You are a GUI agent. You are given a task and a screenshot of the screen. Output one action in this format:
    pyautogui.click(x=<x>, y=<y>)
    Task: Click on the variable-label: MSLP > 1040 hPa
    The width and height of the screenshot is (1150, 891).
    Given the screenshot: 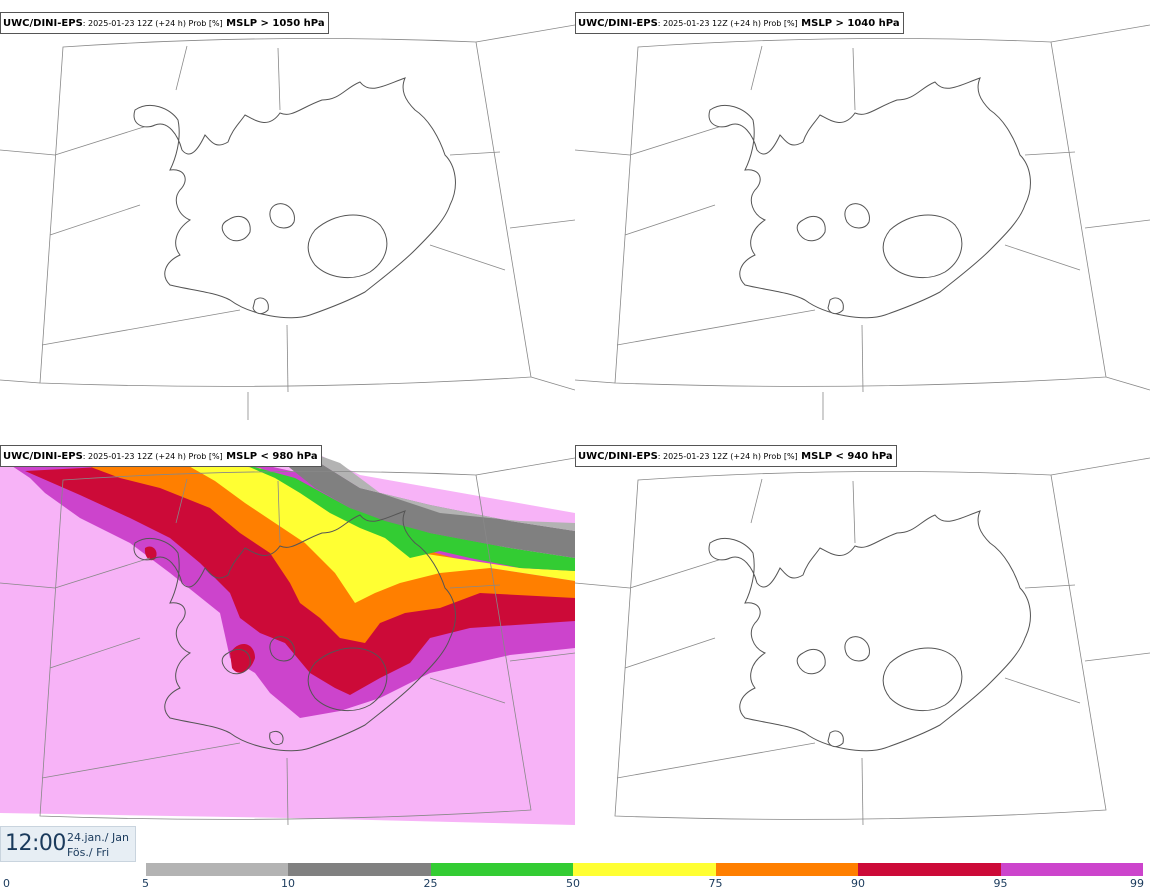 What is the action you would take?
    pyautogui.click(x=848, y=23)
    